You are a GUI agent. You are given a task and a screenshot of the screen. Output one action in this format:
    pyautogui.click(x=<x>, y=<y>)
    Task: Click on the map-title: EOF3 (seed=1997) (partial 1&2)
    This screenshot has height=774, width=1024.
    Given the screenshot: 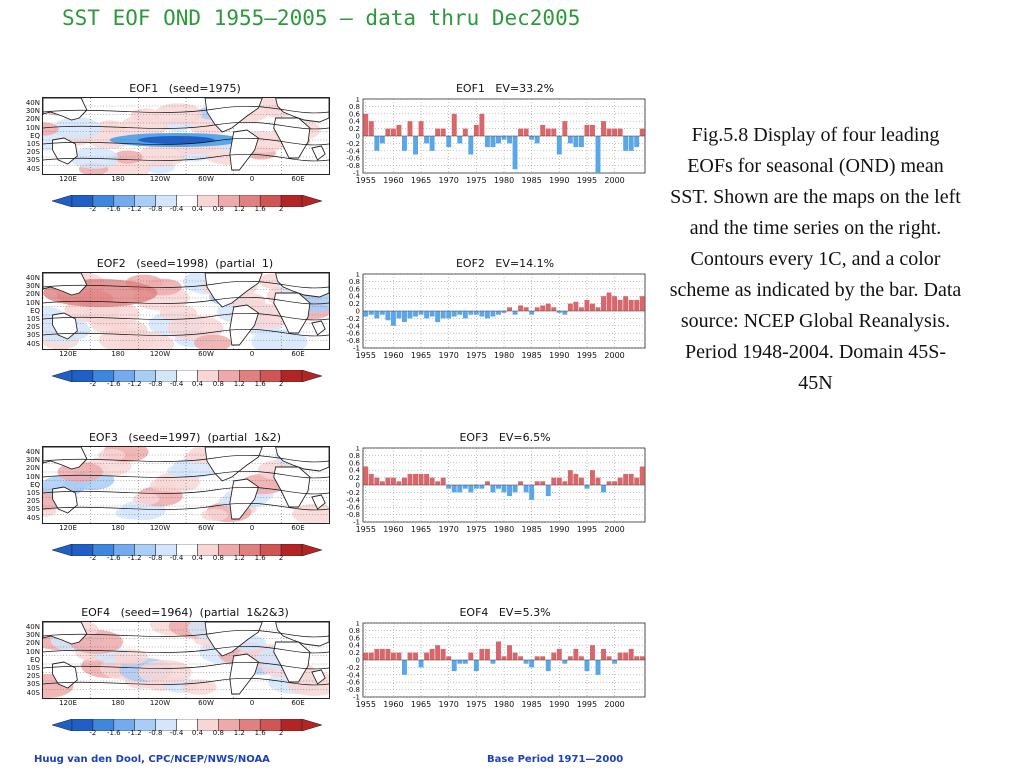 What is the action you would take?
    pyautogui.click(x=185, y=437)
    